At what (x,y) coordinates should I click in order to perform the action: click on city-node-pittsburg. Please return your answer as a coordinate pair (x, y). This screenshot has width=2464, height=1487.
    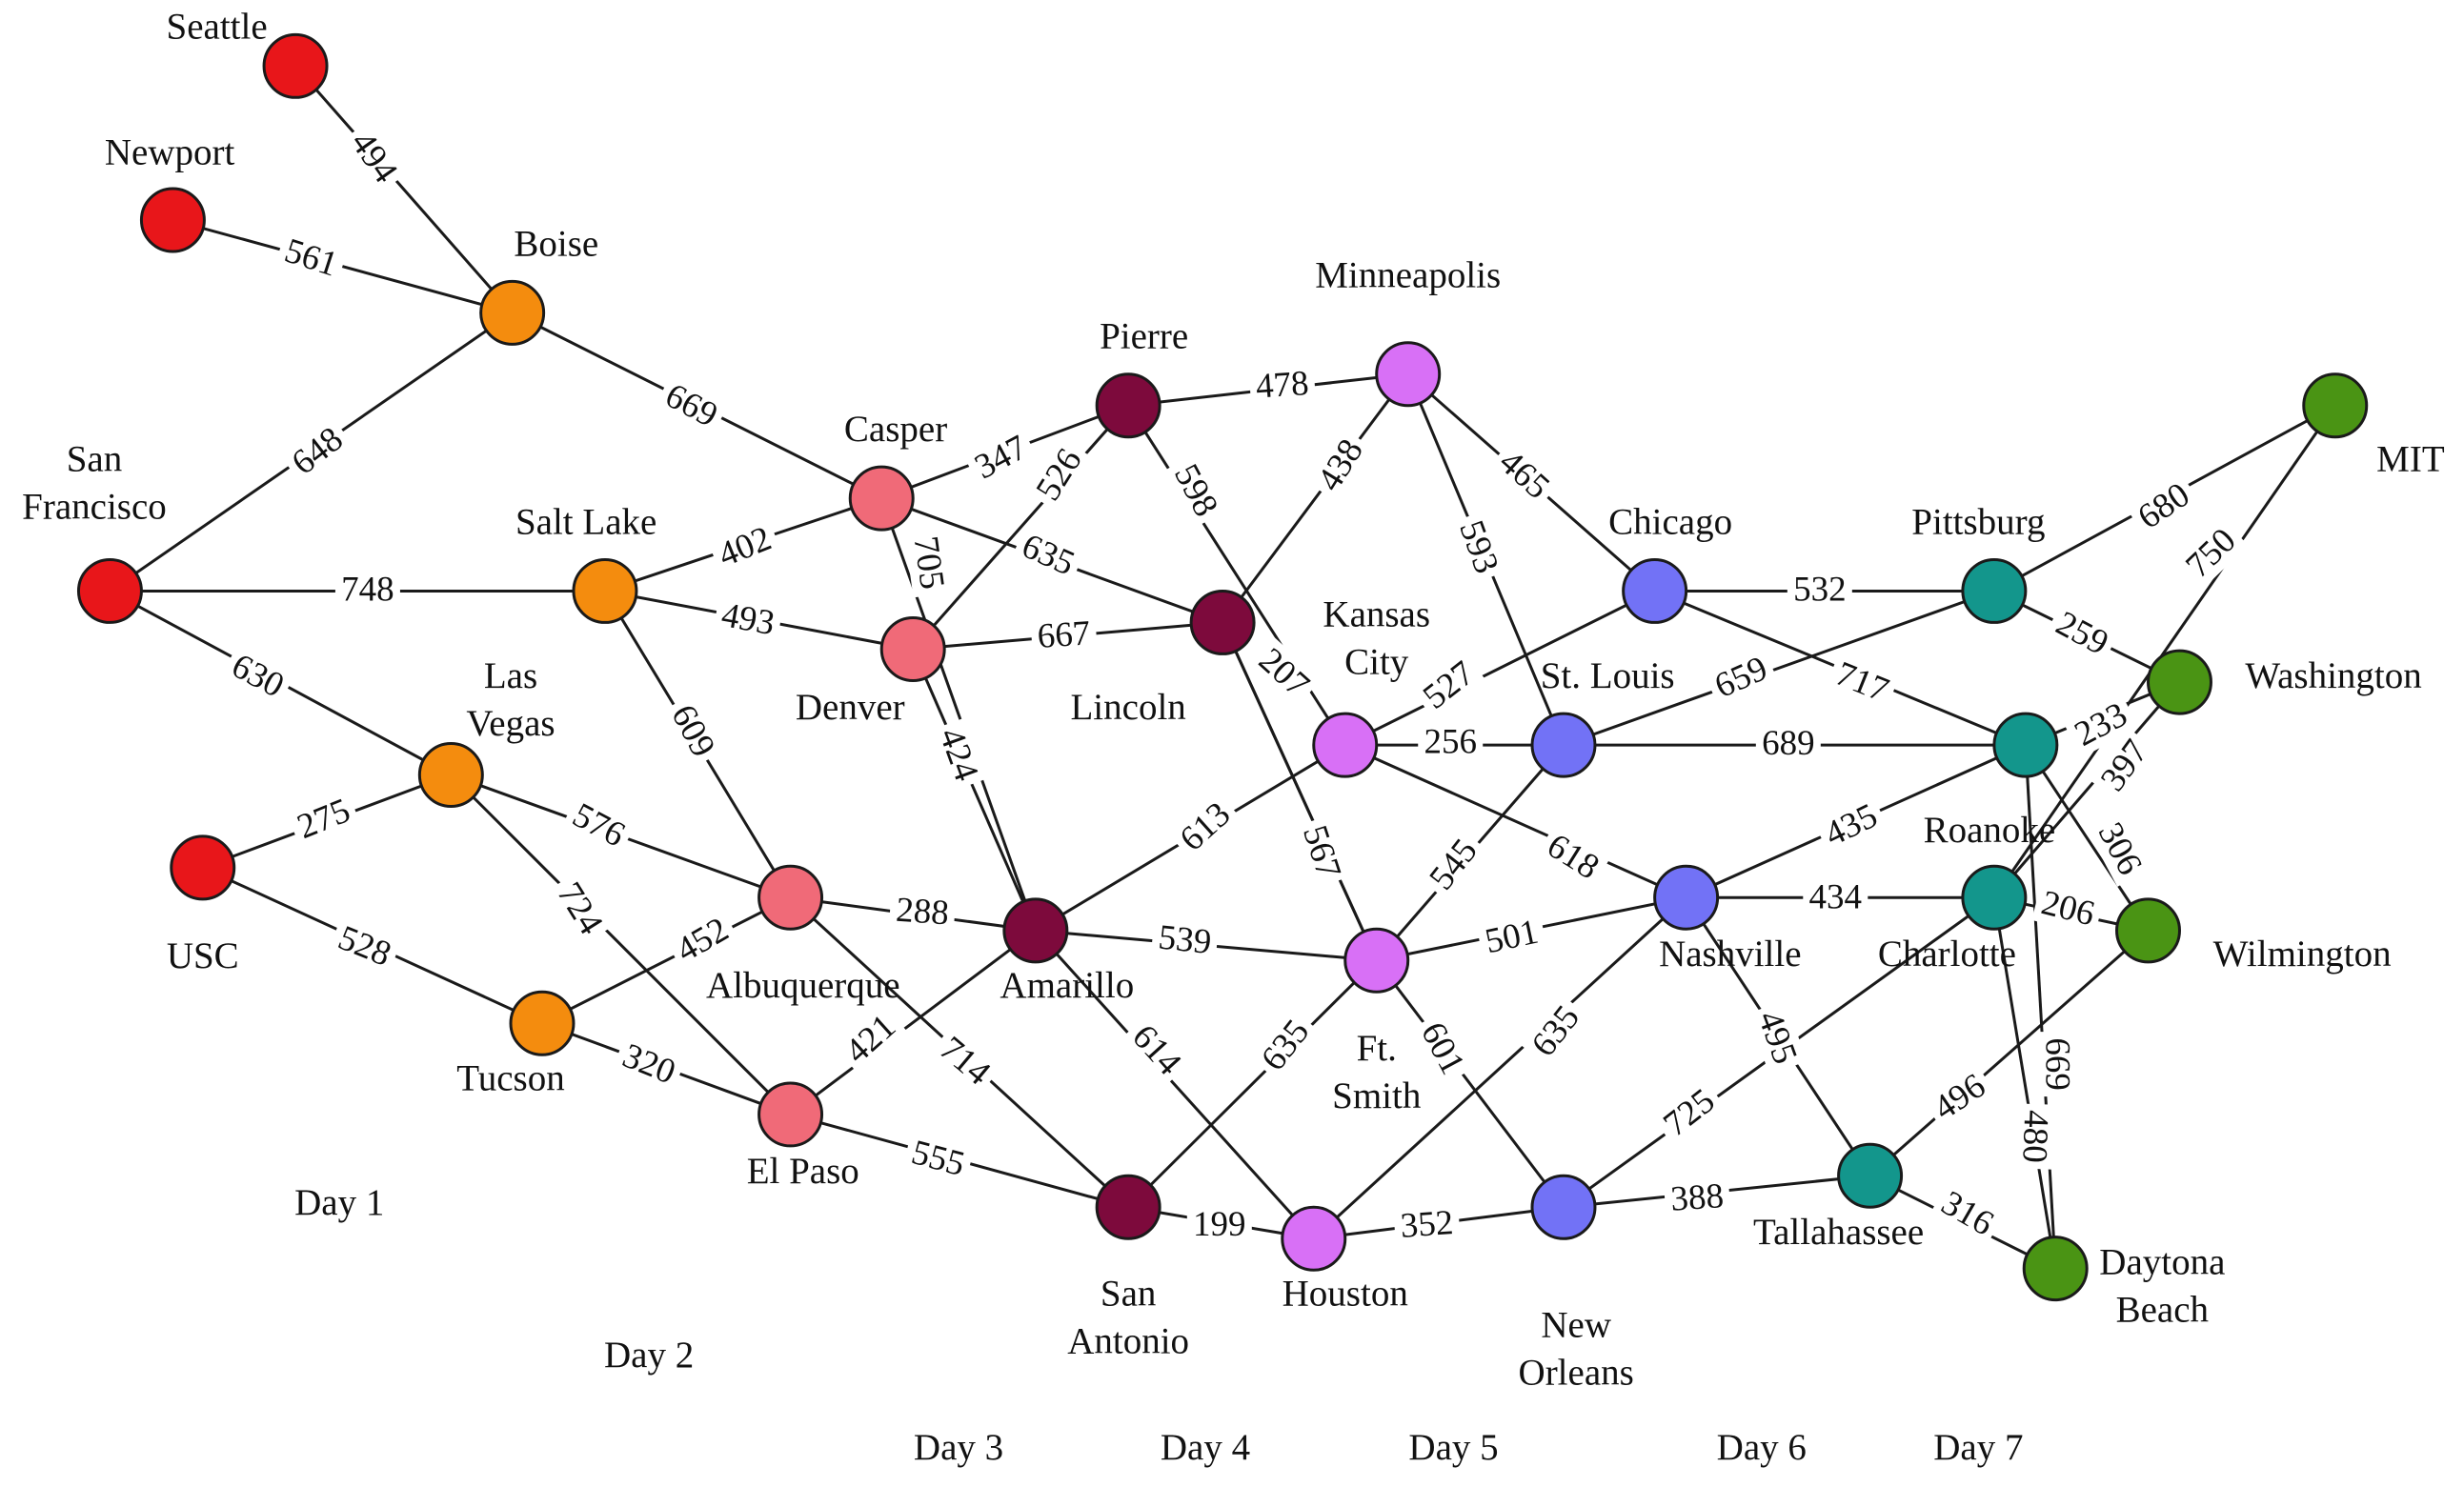
    Looking at the image, I should click on (1995, 590).